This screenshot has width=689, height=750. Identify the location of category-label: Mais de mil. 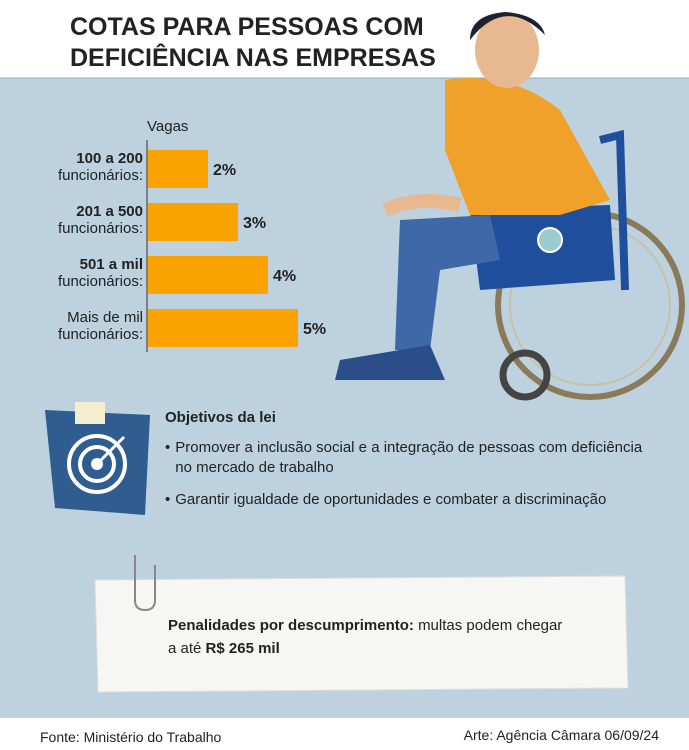
(105, 317).